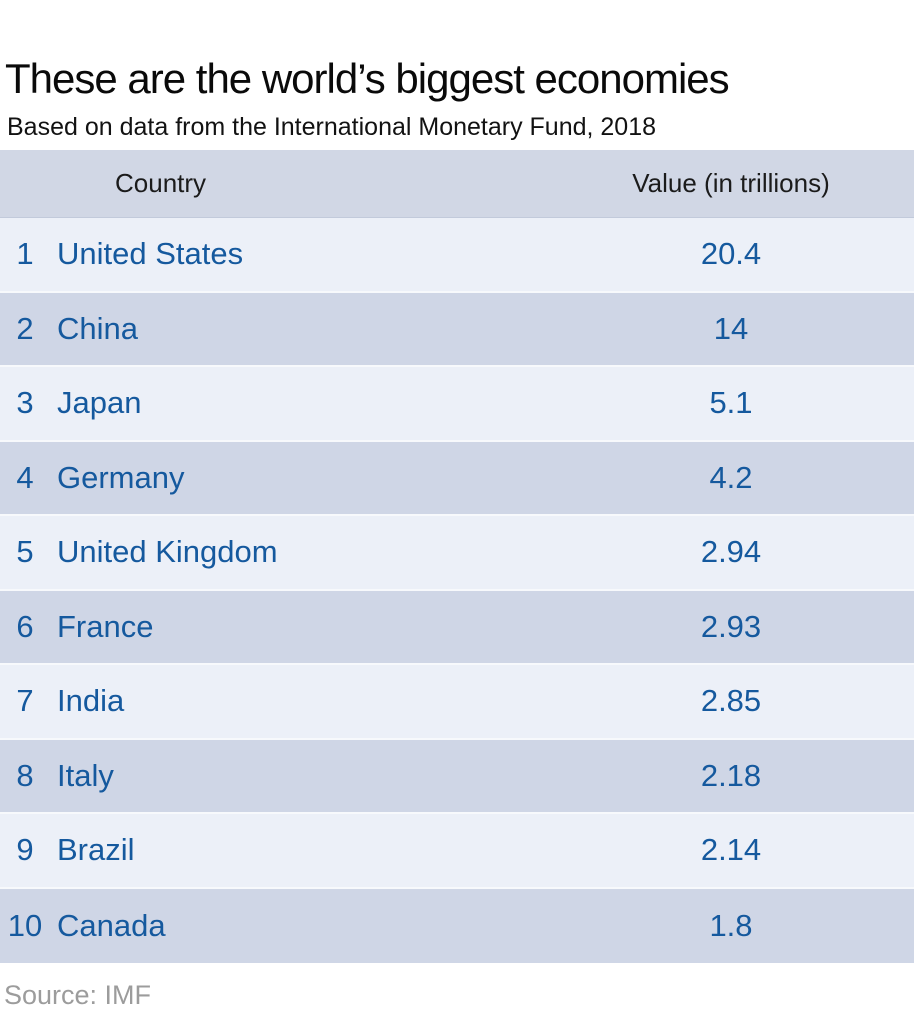 This screenshot has width=914, height=1020. I want to click on rank-cell: 4, so click(25, 477).